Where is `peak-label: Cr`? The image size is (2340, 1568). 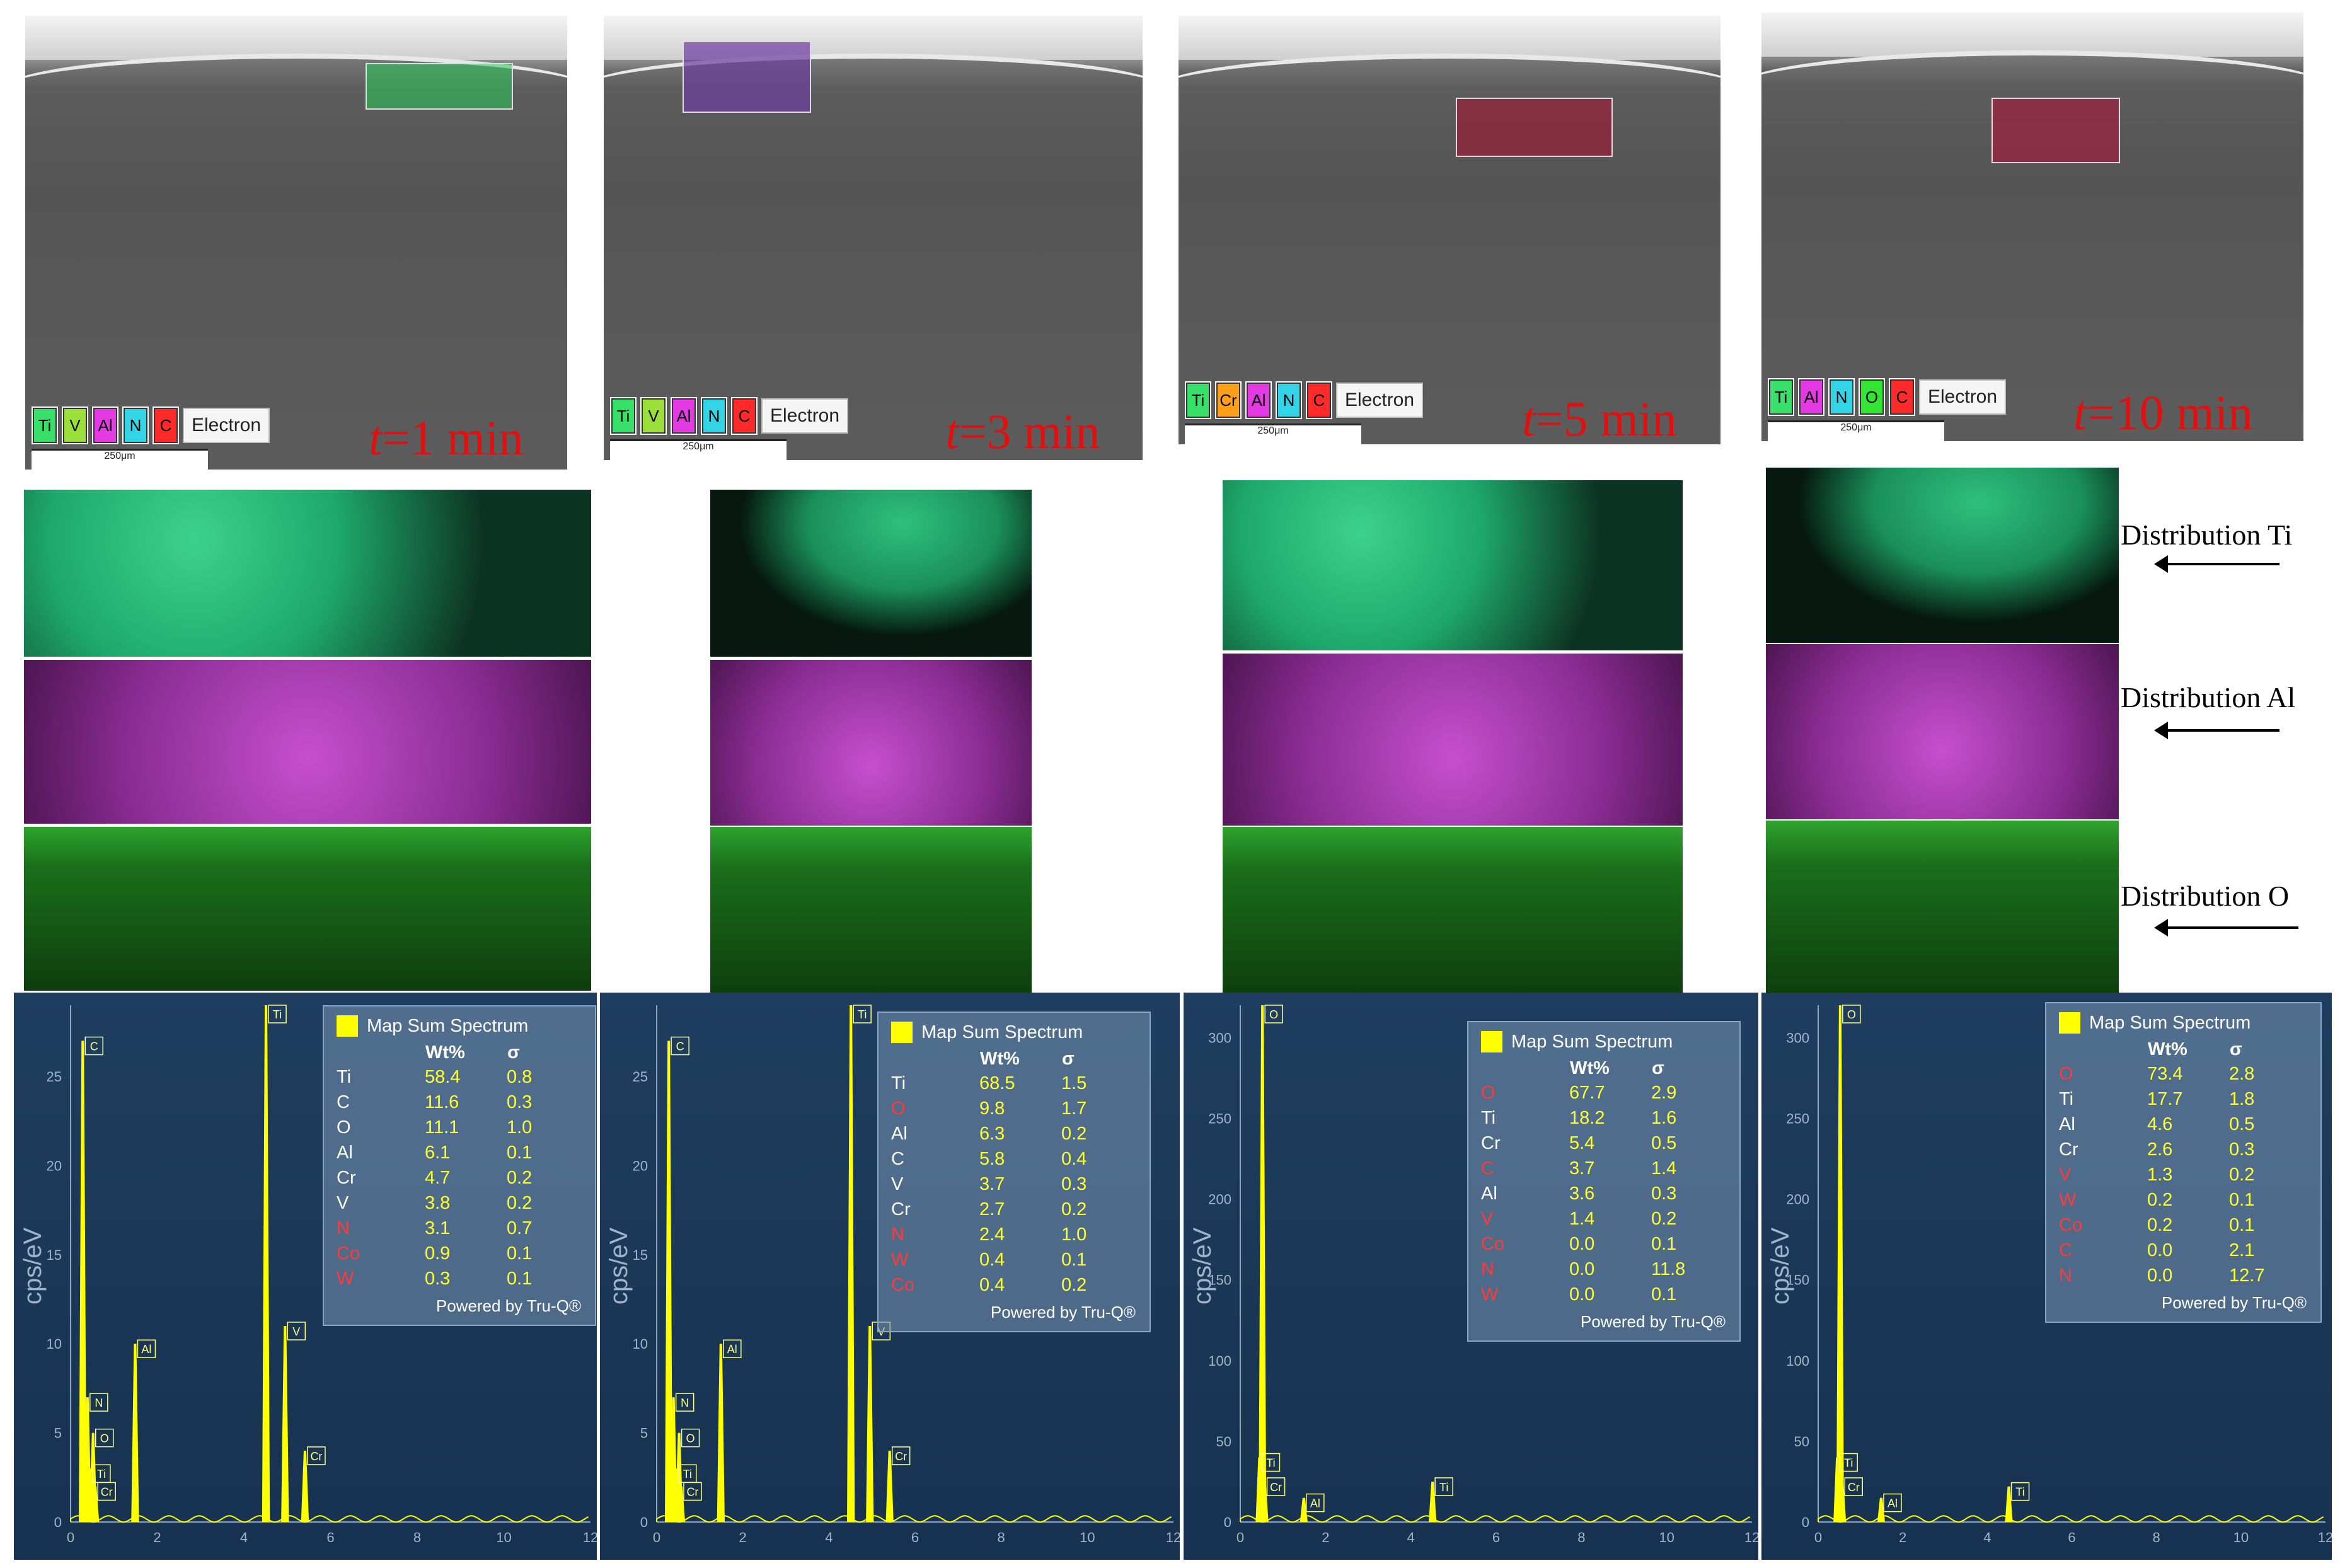
peak-label: Cr is located at coordinates (901, 1456).